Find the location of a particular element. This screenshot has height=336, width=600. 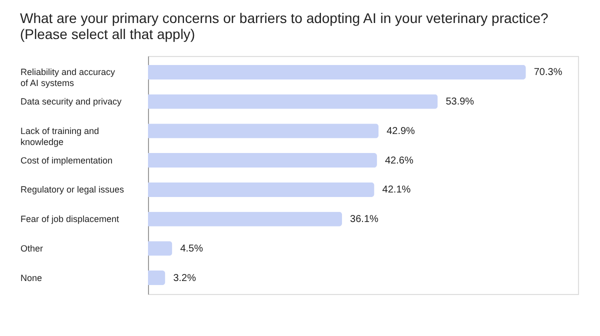

chart-title: What are your primary concerns or barriers to adopting AI in your veterinary practice? (Please select all that apply) is located at coordinates (284, 26).